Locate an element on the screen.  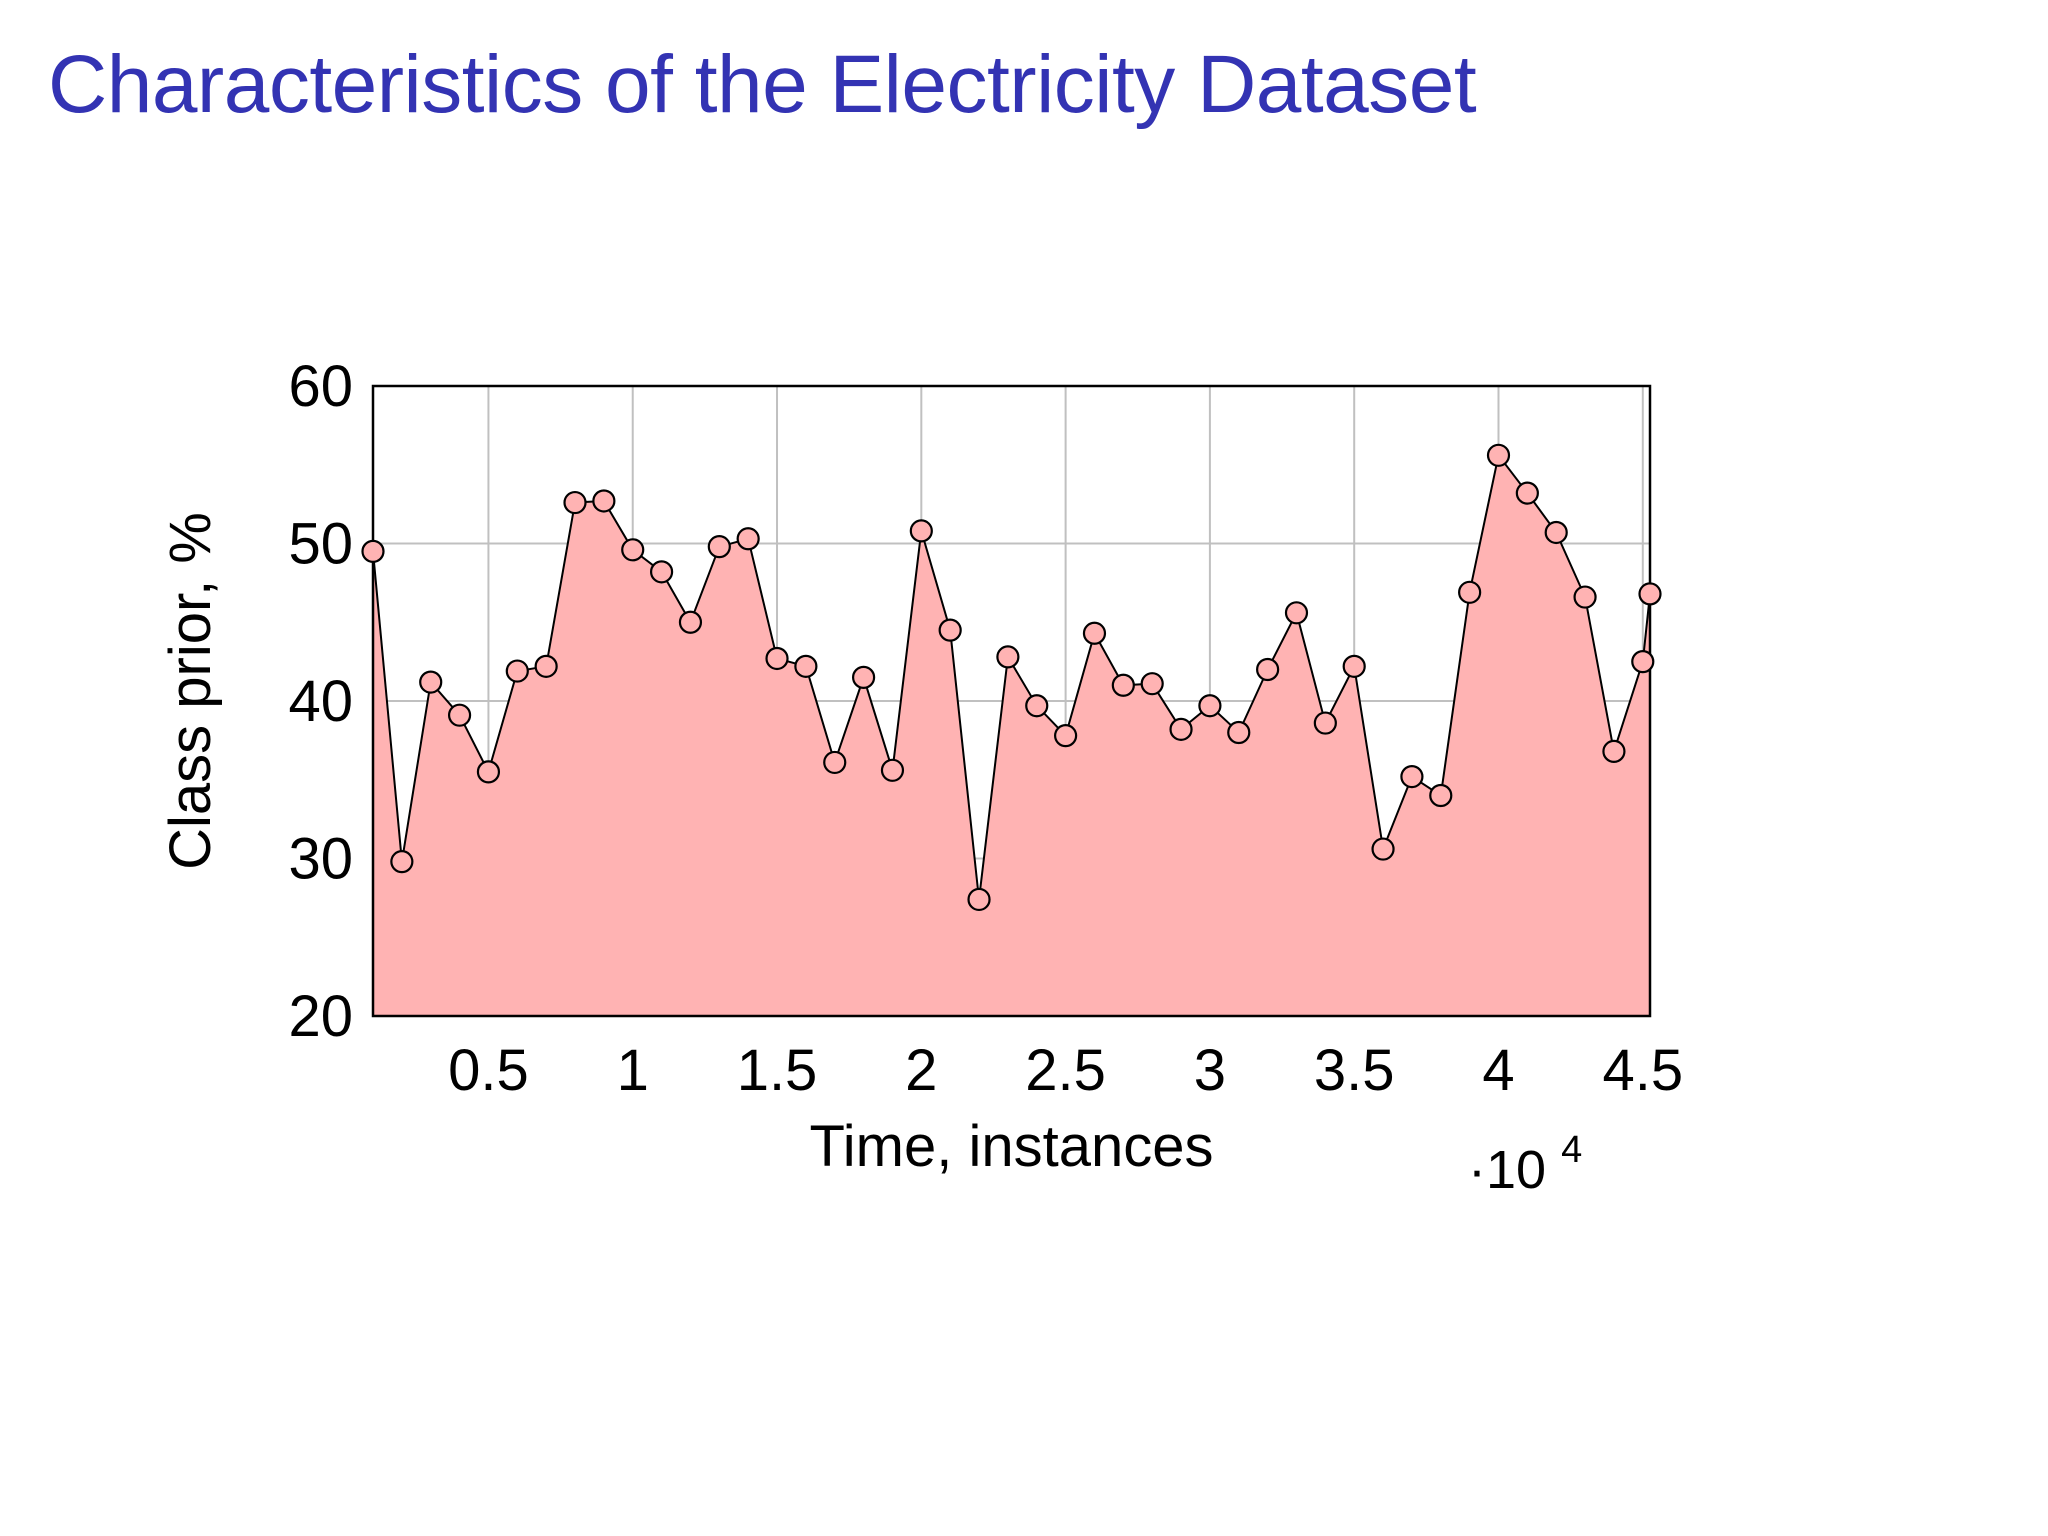
x-axis-multiplier: ·10 4 is located at coordinates (1525, 1164).